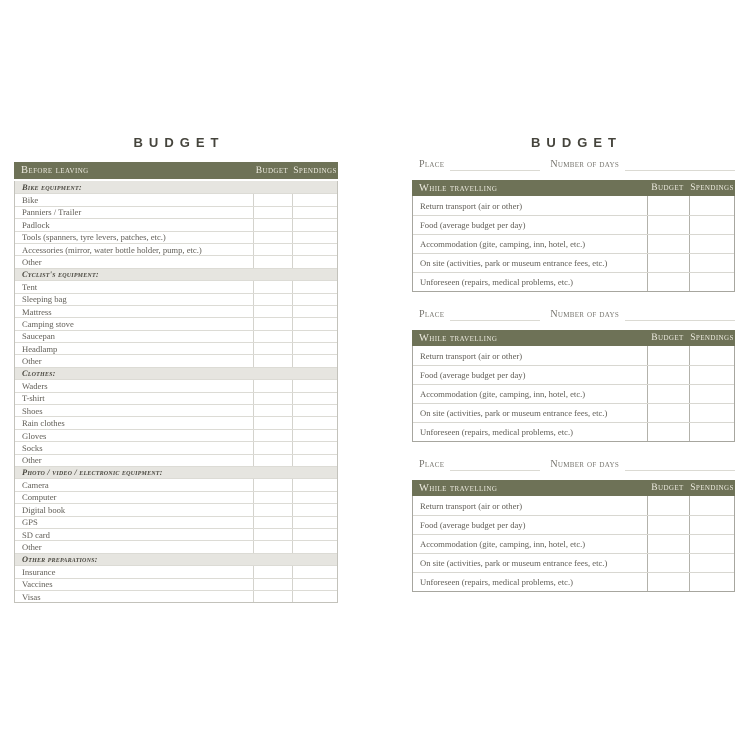 The image size is (750, 750). I want to click on while-travelling-header-bar: While travelling Budget Spendings, so click(573, 188).